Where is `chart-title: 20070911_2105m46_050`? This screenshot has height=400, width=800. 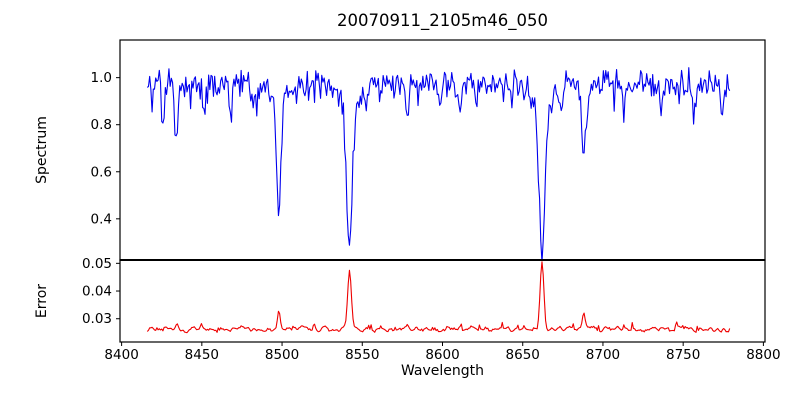 chart-title: 20070911_2105m46_050 is located at coordinates (442, 20).